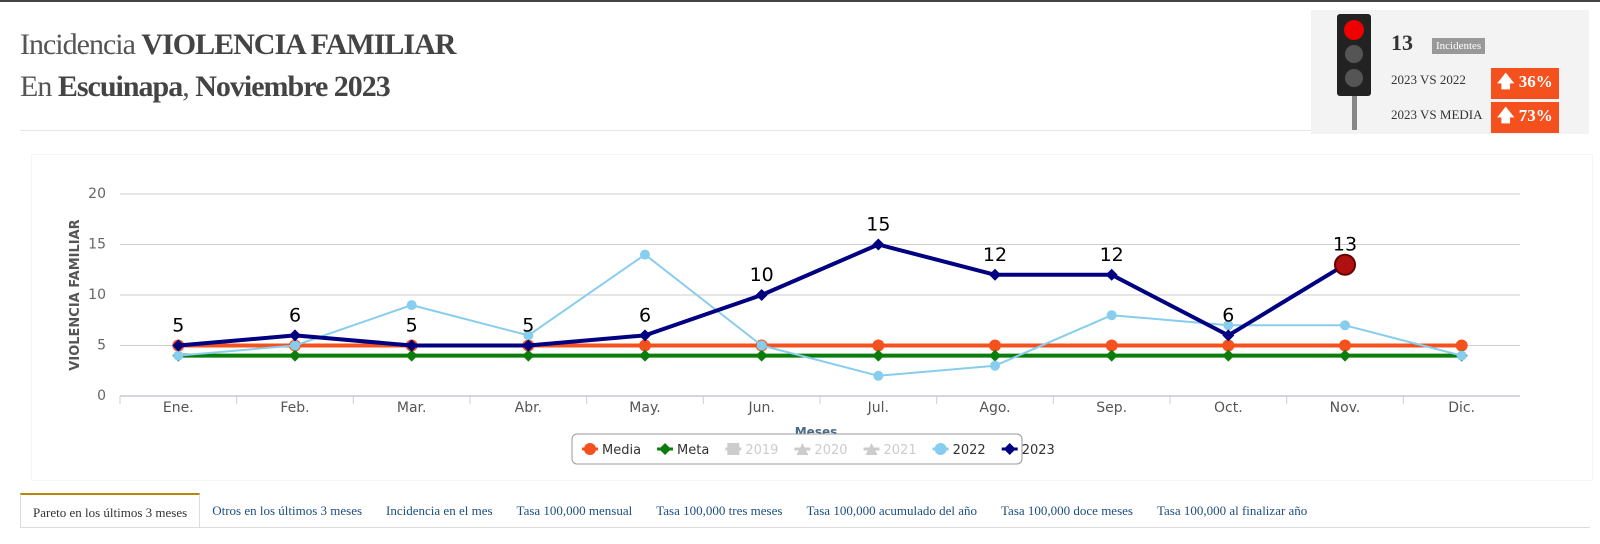  Describe the element at coordinates (1437, 114) in the screenshot. I see `compare-label: 2023 VS MEDIA` at that location.